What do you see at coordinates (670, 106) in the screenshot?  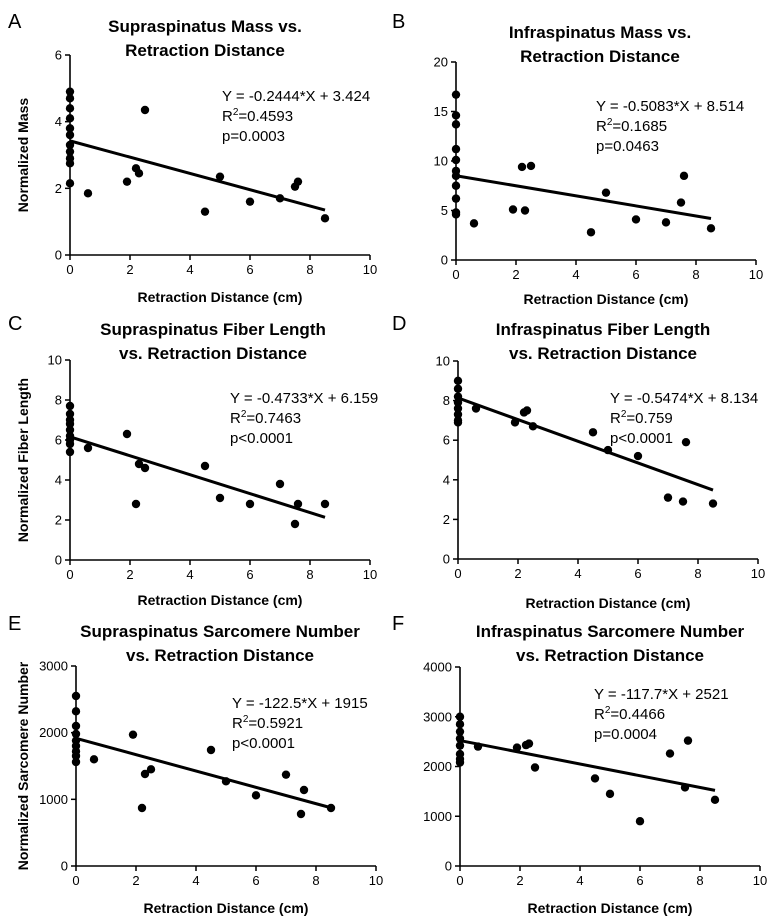 I see `regression-equation: Y = -0.5083*X + 8.514` at bounding box center [670, 106].